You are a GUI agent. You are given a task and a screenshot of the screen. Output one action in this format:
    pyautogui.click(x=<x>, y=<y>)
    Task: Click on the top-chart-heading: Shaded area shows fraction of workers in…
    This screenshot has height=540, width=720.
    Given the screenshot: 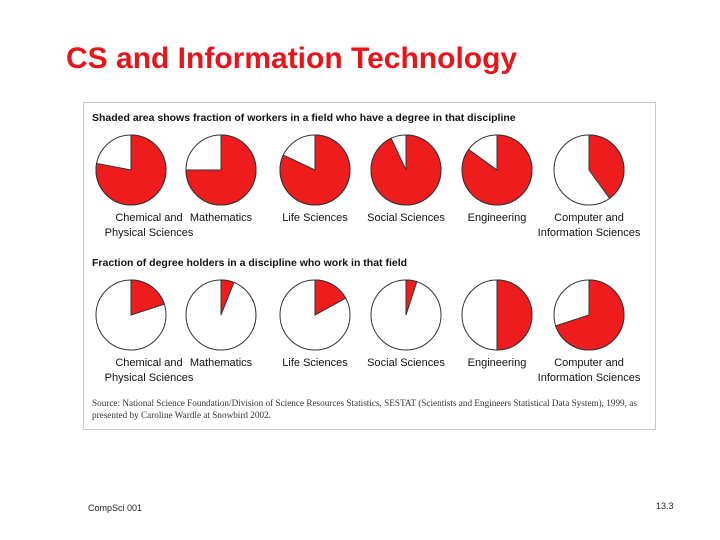 What is the action you would take?
    pyautogui.click(x=304, y=118)
    